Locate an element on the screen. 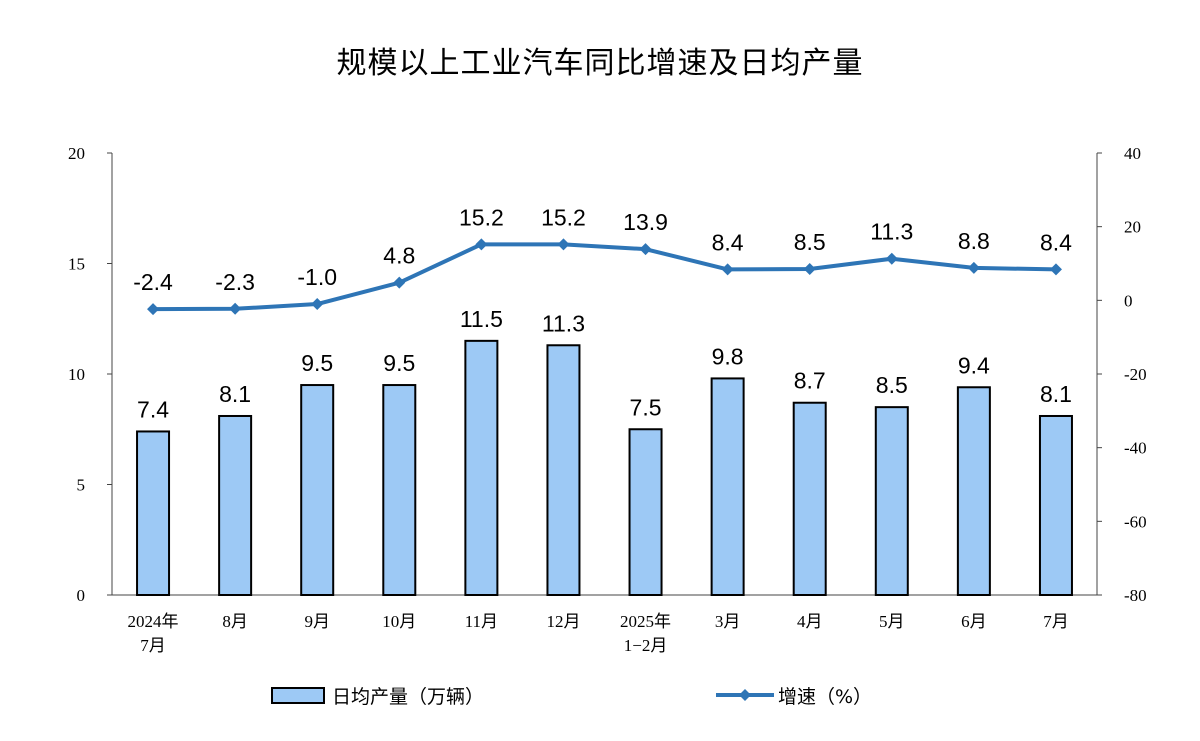 The width and height of the screenshot is (1200, 741). x-axis-tick-label: 3月 is located at coordinates (728, 621).